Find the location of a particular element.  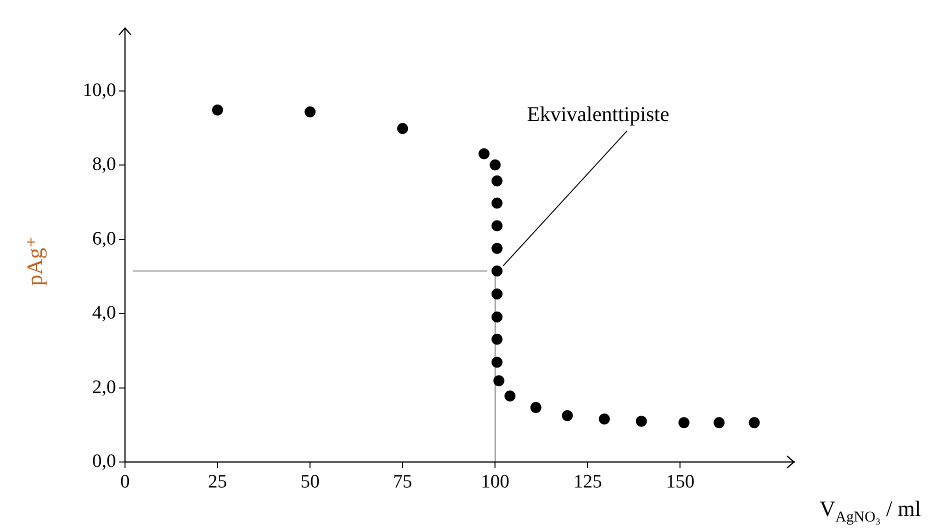

annotation: Ekvivalenttipiste is located at coordinates (598, 114).